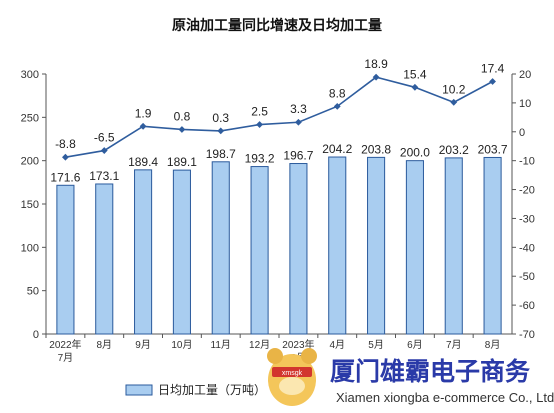 The height and width of the screenshot is (413, 554). Describe the element at coordinates (30, 205) in the screenshot. I see `left-tick-label: 150` at that location.